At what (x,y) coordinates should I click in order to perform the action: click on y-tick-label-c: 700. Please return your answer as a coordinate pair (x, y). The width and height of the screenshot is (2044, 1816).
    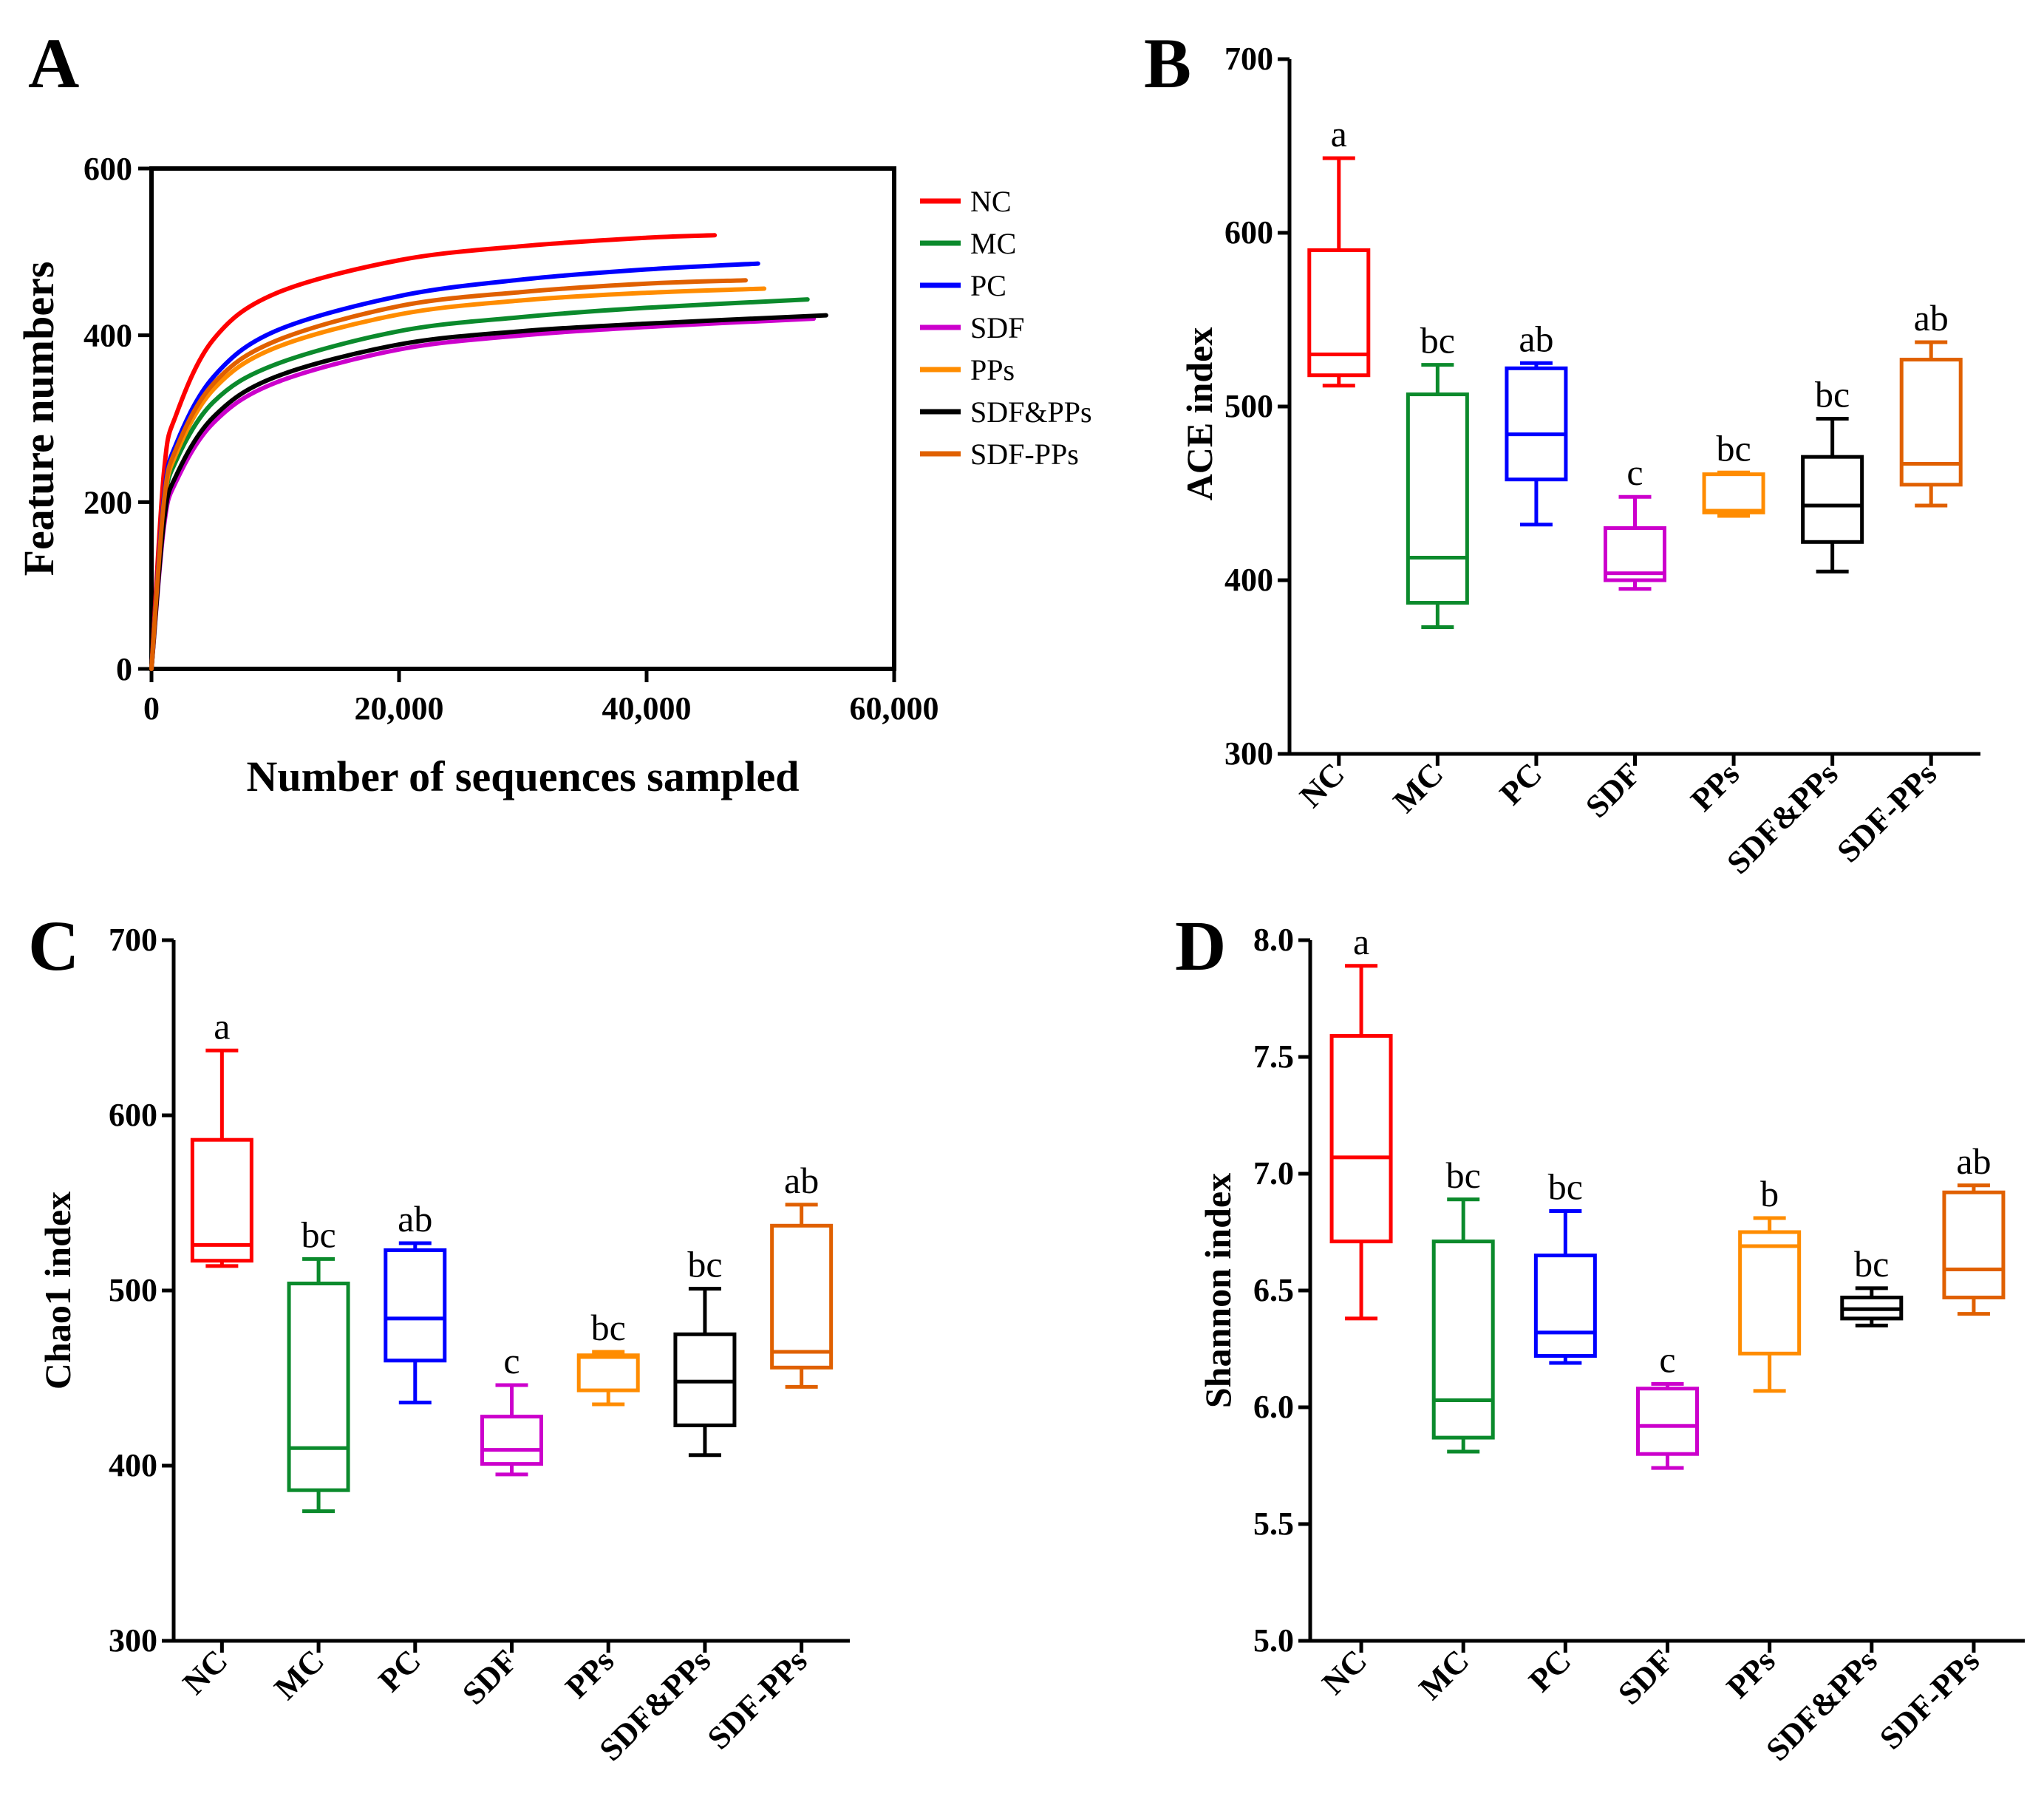
    Looking at the image, I should click on (133, 940).